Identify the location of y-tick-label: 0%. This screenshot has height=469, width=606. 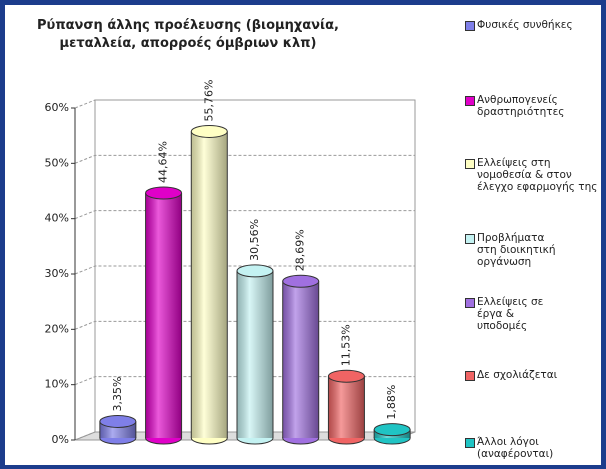
(60, 439).